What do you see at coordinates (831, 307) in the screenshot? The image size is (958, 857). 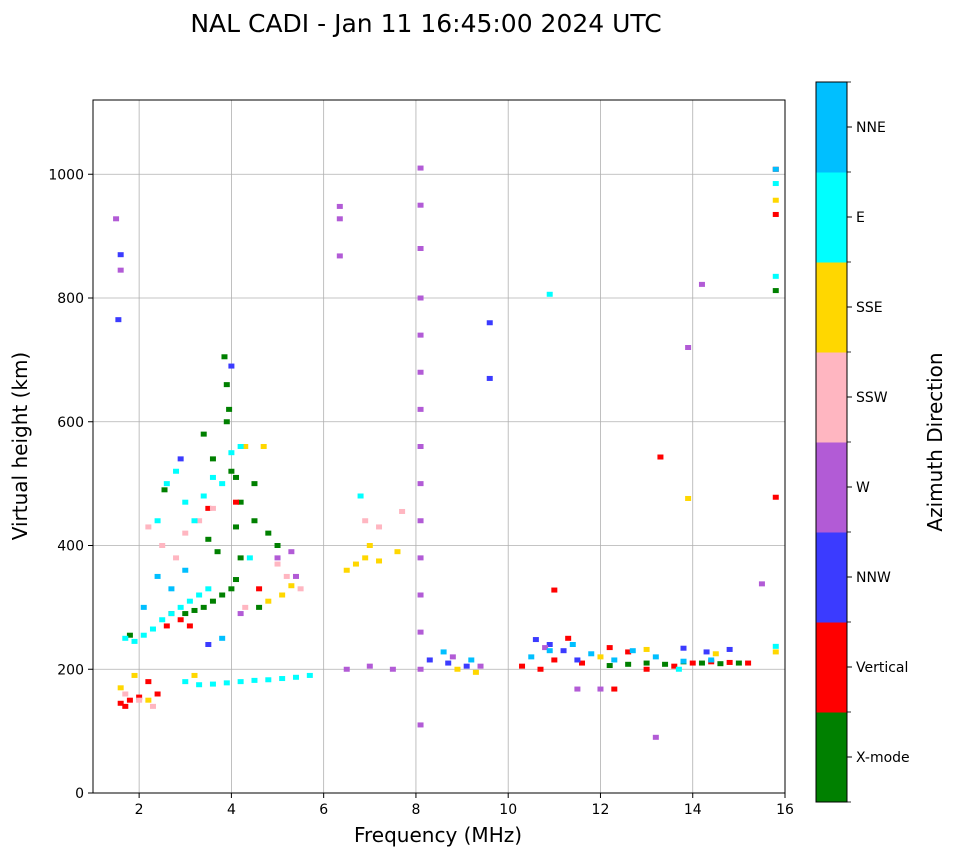 I see `colorbar-segment-sse` at bounding box center [831, 307].